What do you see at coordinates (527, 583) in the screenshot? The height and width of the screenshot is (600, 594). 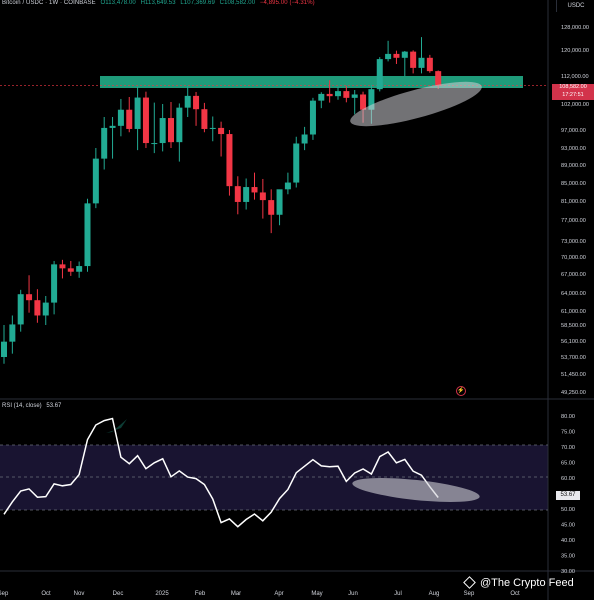 I see `watermark-text: @The Crypto Feed` at bounding box center [527, 583].